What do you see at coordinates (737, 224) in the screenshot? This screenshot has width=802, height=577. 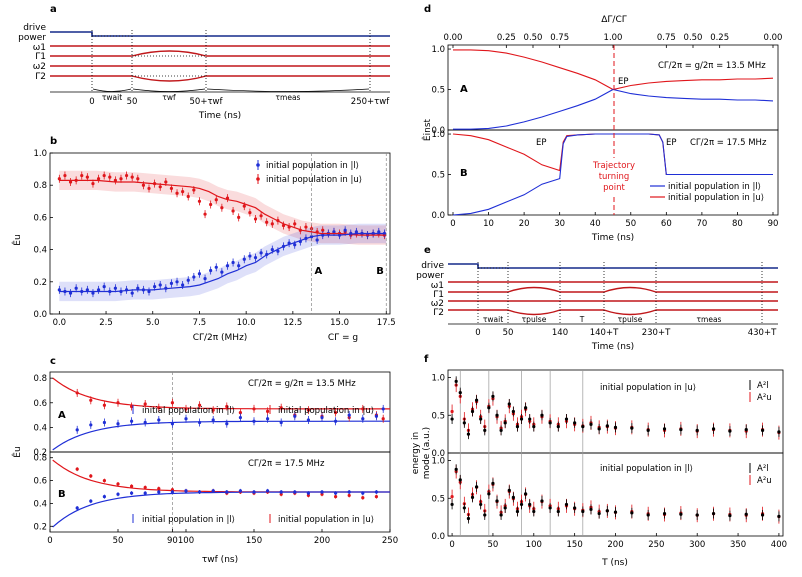 I see `panel-d-xtick-label: 80` at bounding box center [737, 224].